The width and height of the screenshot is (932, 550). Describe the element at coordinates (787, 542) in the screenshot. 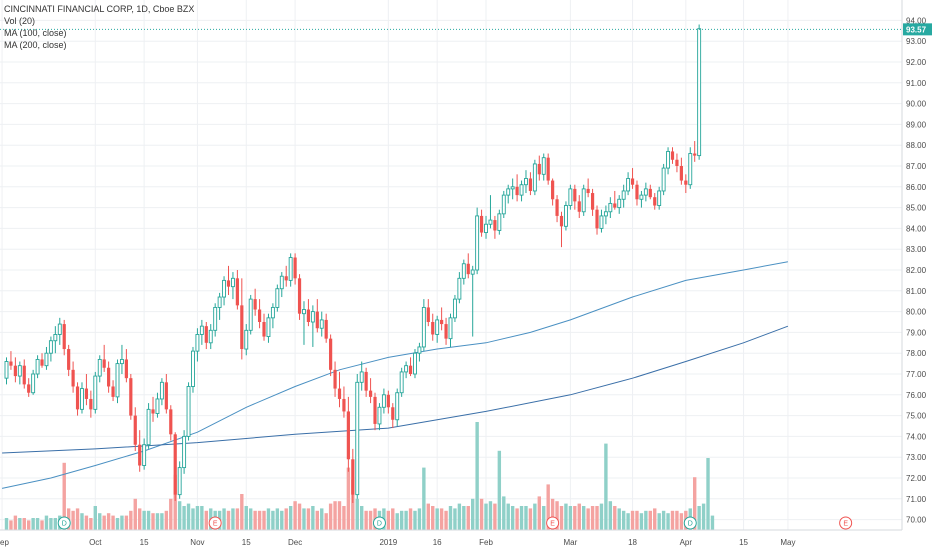

I see `x-tick-label: May` at that location.